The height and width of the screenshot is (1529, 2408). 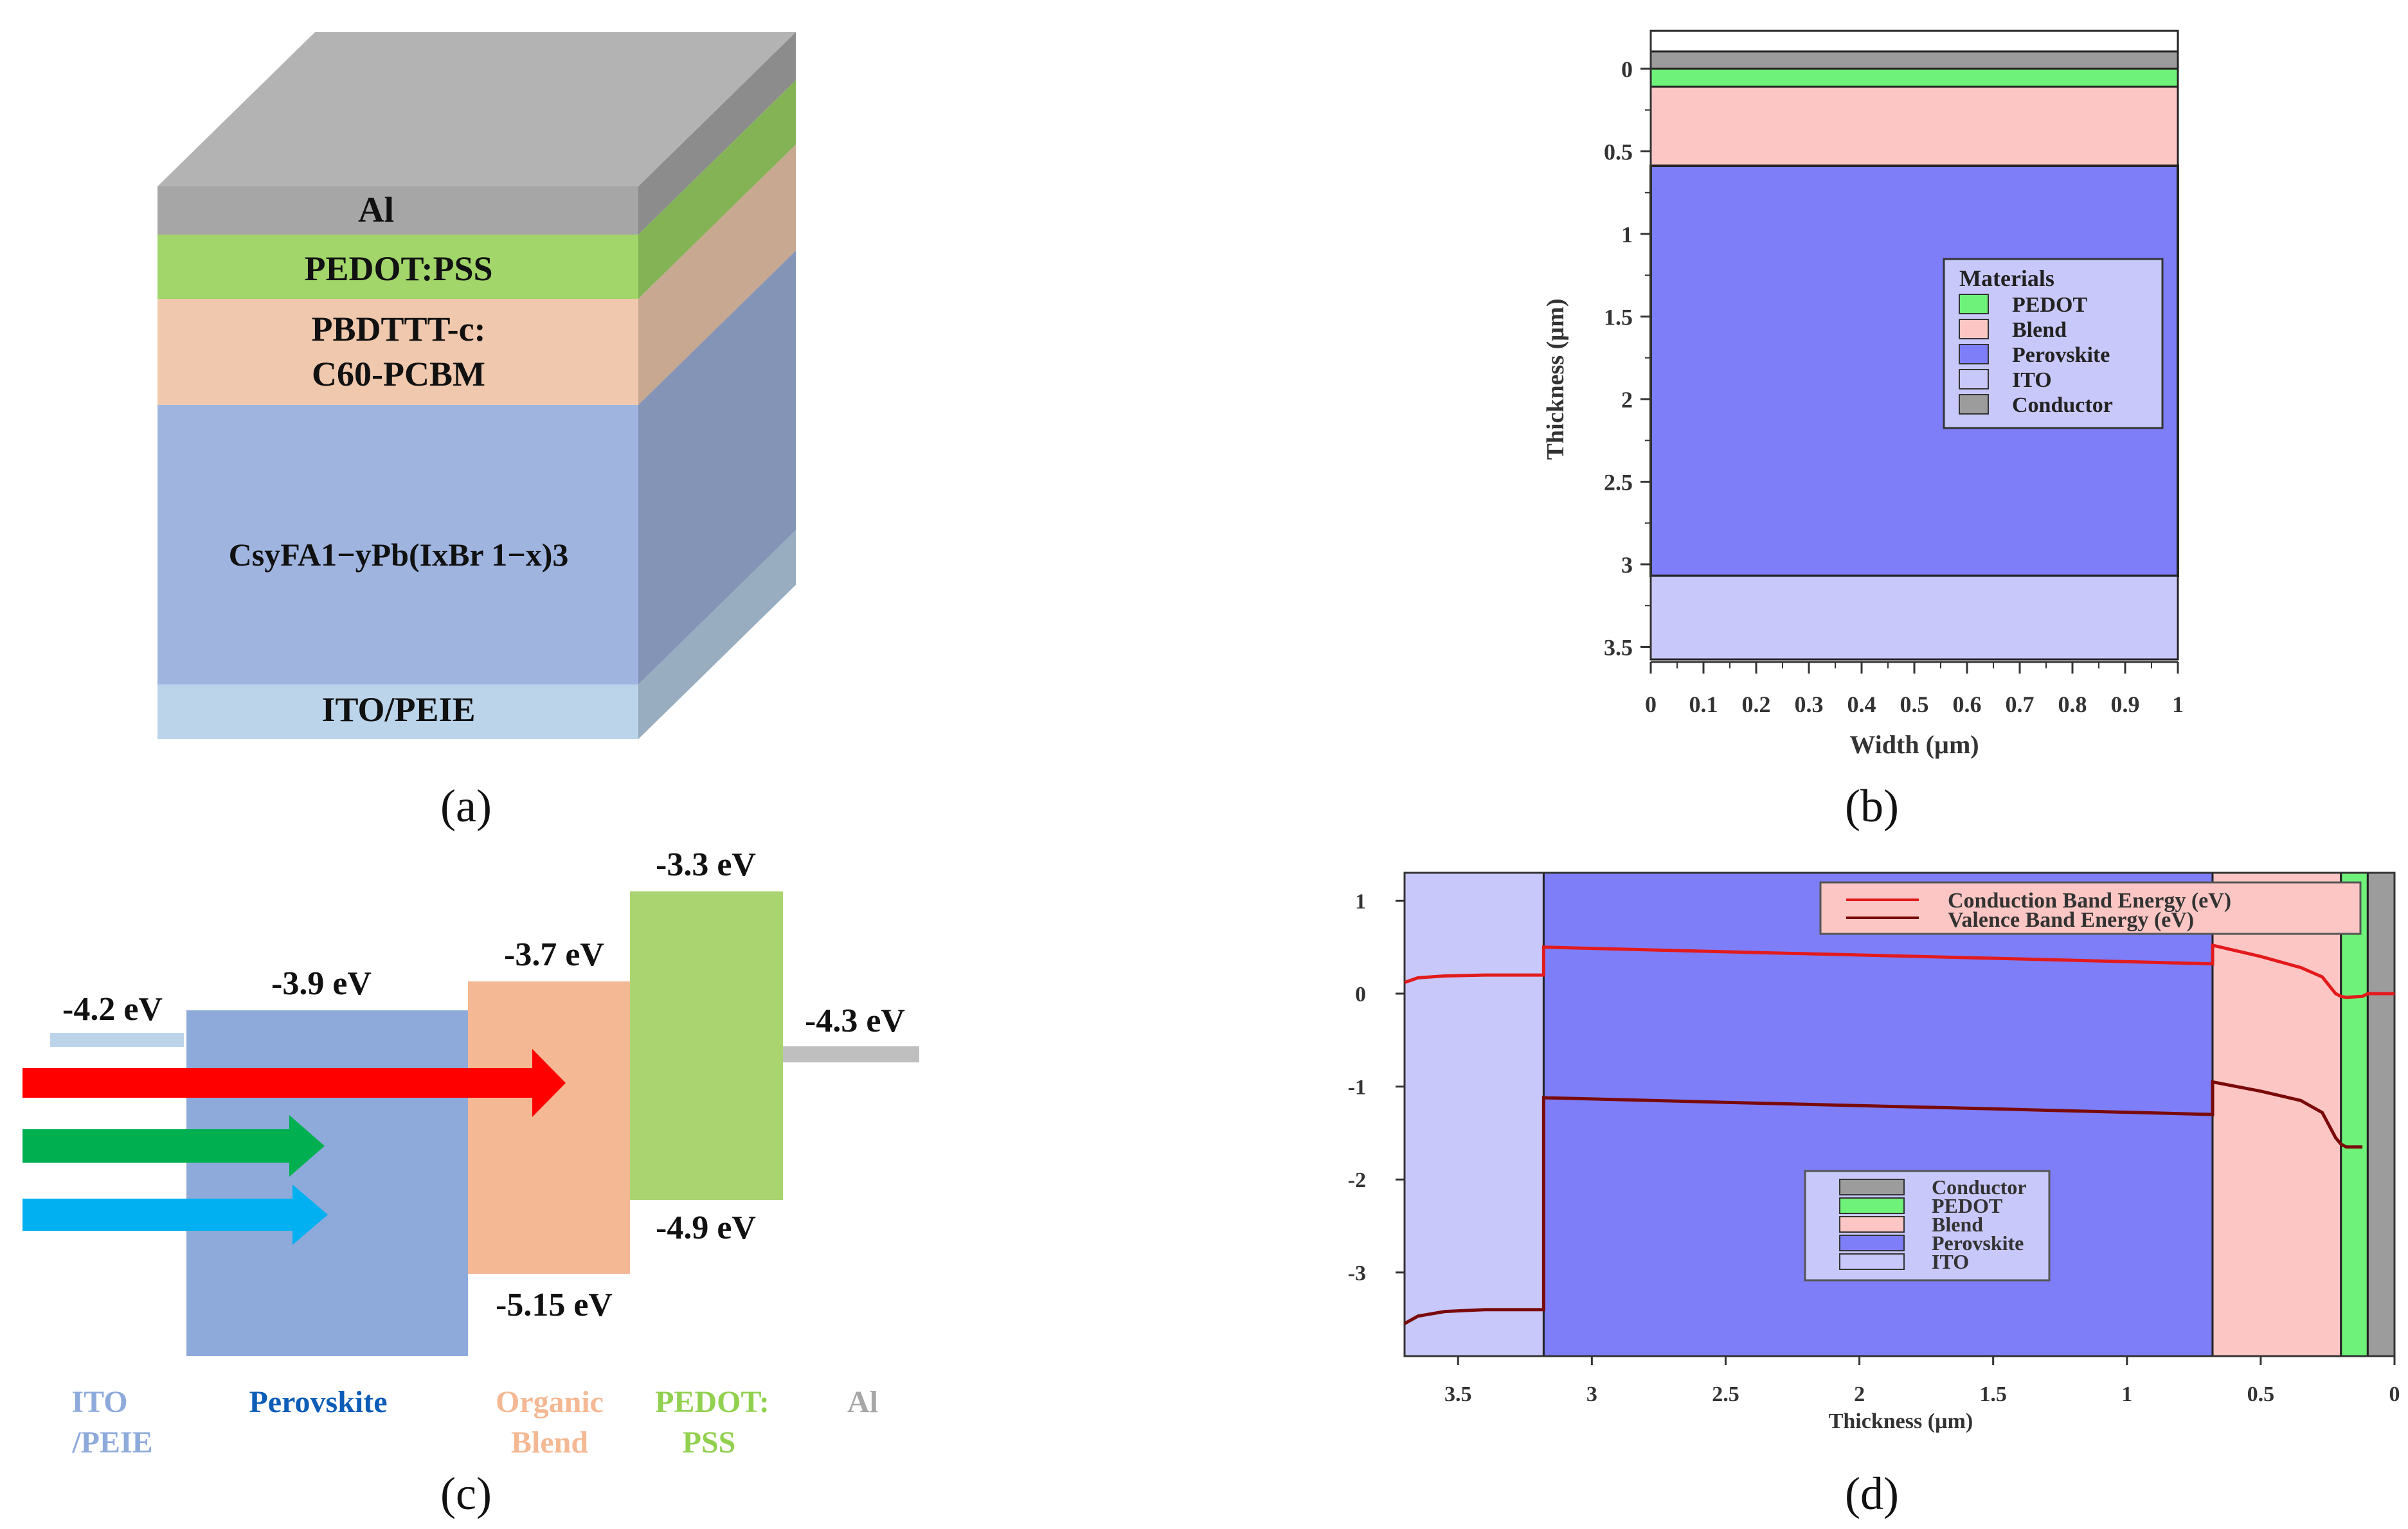 What do you see at coordinates (2394, 1394) in the screenshot?
I see `d-x-tick-label: 0` at bounding box center [2394, 1394].